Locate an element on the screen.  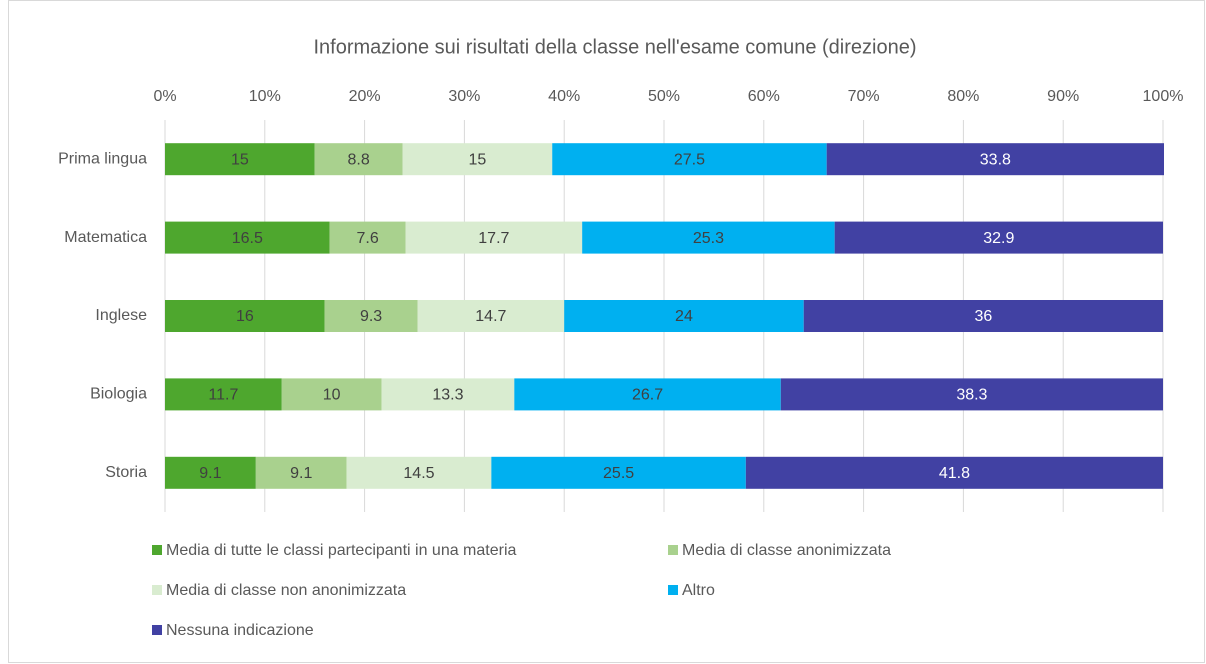
data-label: 16.5 is located at coordinates (247, 238).